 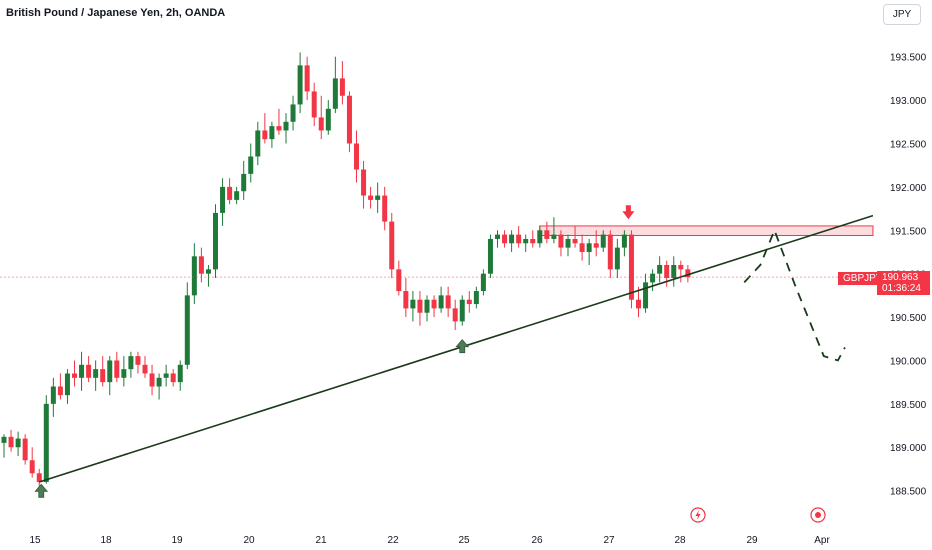 I want to click on projection-path, so click(x=794, y=294).